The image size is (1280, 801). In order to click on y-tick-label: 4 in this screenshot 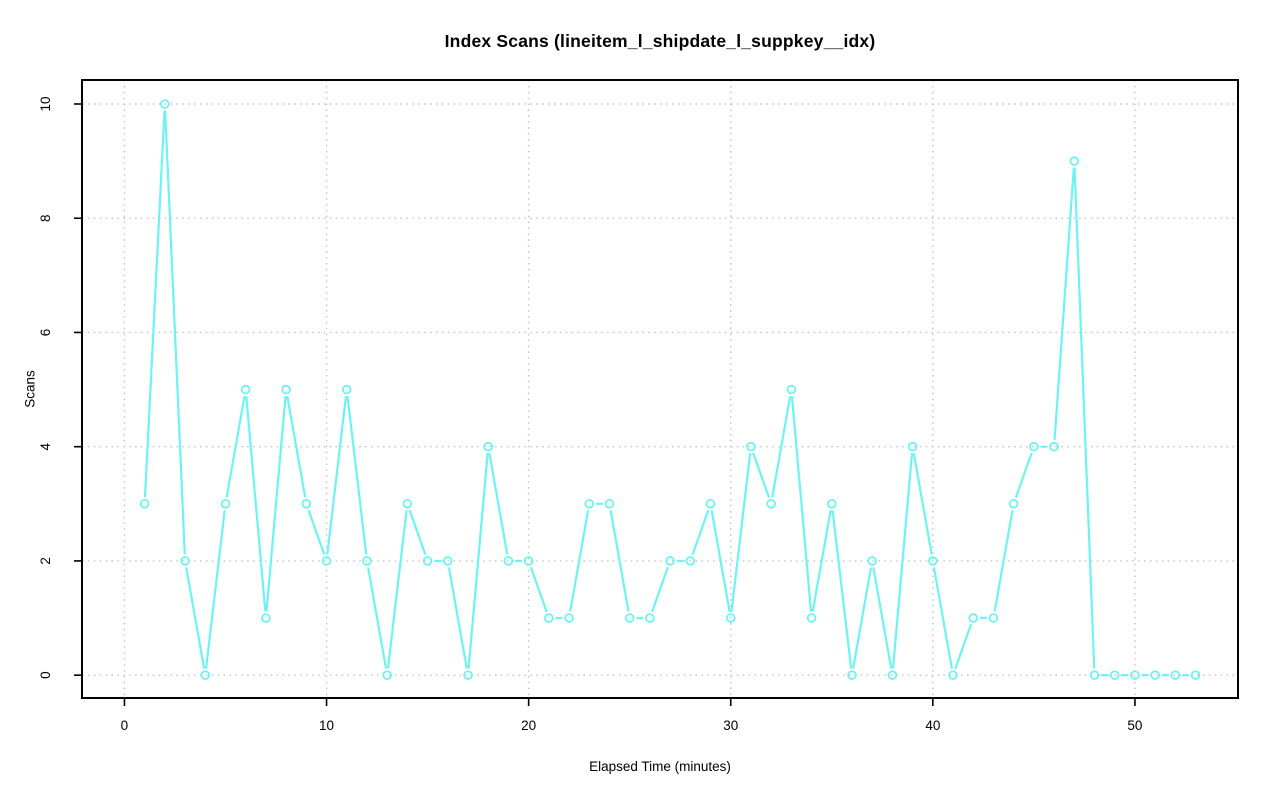, I will do `click(45, 446)`.